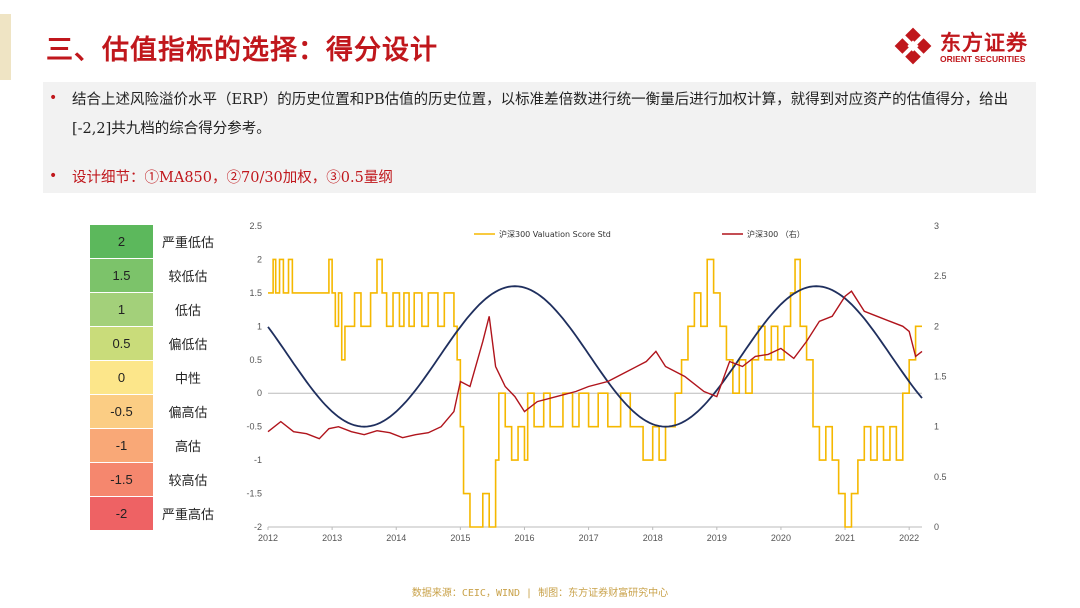 This screenshot has height=608, width=1080. What do you see at coordinates (776, 234) in the screenshot?
I see `legend-index-label: 沪深300 （右）` at bounding box center [776, 234].